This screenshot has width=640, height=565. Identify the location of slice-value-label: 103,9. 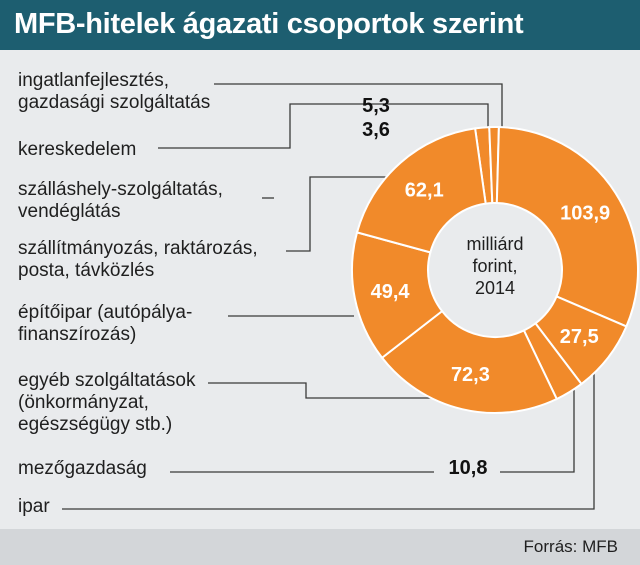
(585, 213).